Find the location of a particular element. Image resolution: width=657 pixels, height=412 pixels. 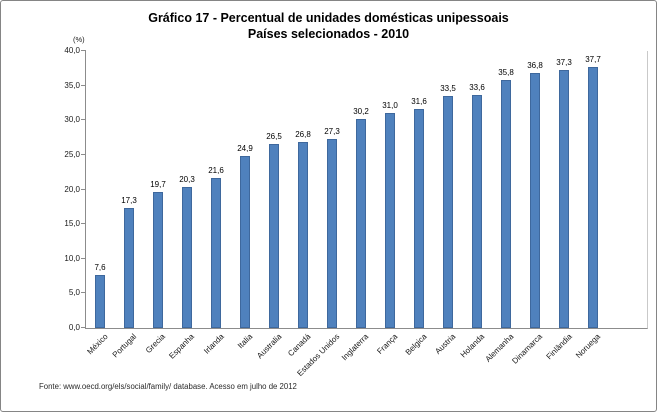

y-axis-tick-label: 15,0 is located at coordinates (72, 224).